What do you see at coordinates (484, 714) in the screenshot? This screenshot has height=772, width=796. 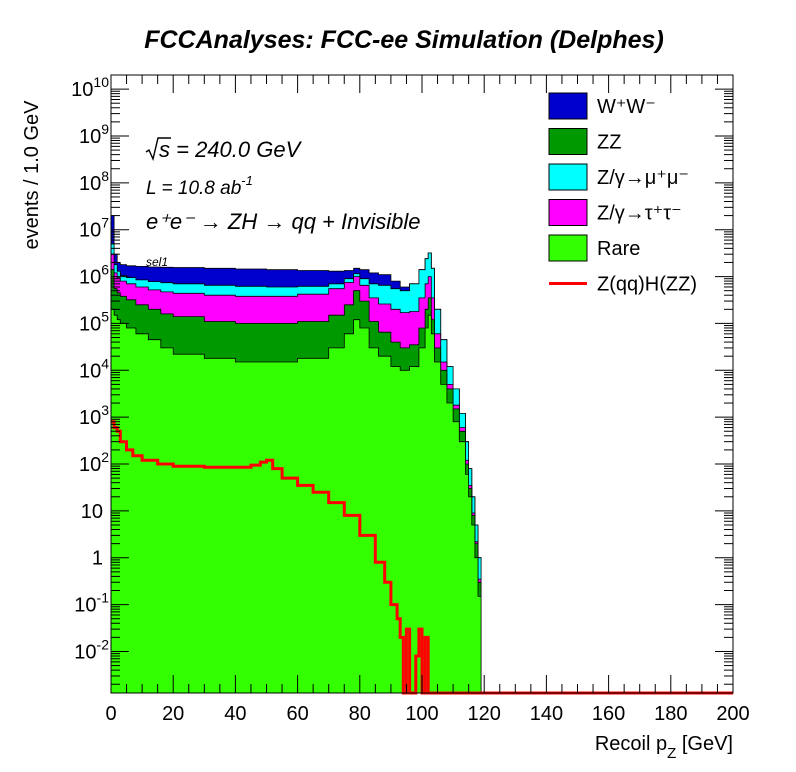 I see `x-tick-label: 120` at bounding box center [484, 714].